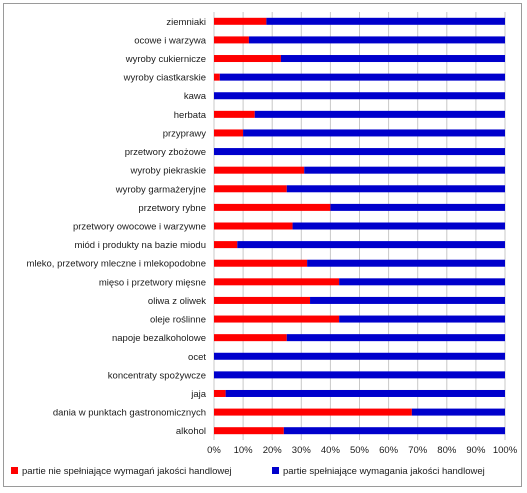 This screenshot has height=493, width=527. Describe the element at coordinates (331, 450) in the screenshot. I see `x-tick-label: 40%` at that location.